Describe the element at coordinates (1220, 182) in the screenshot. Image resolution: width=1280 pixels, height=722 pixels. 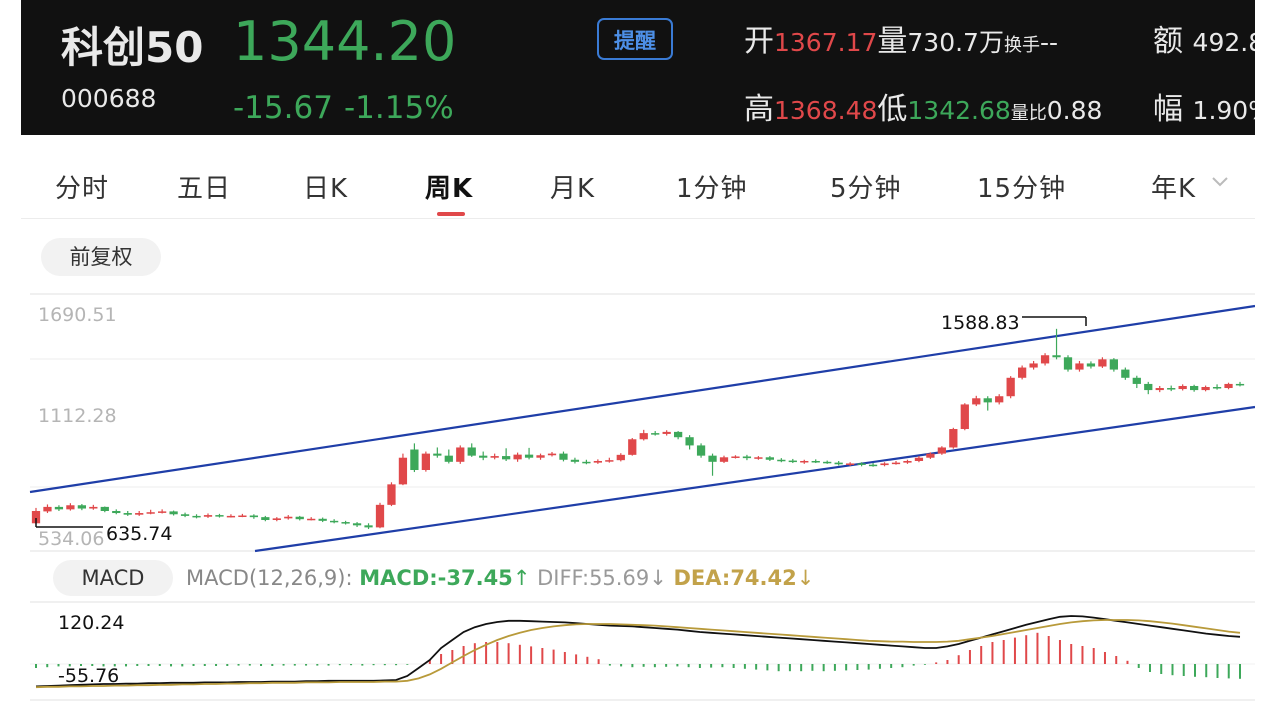
I see `chevron-down-icon` at that location.